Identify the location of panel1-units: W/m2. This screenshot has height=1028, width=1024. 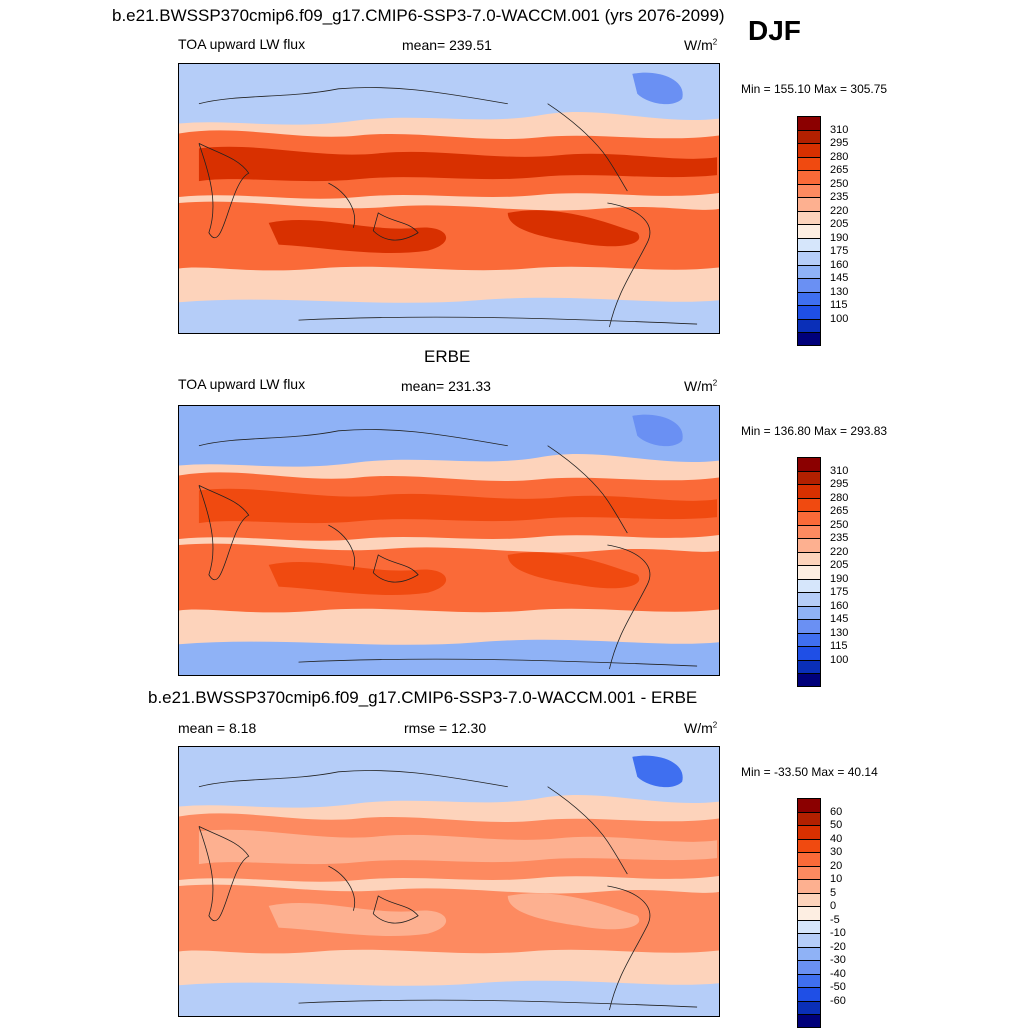
(701, 45).